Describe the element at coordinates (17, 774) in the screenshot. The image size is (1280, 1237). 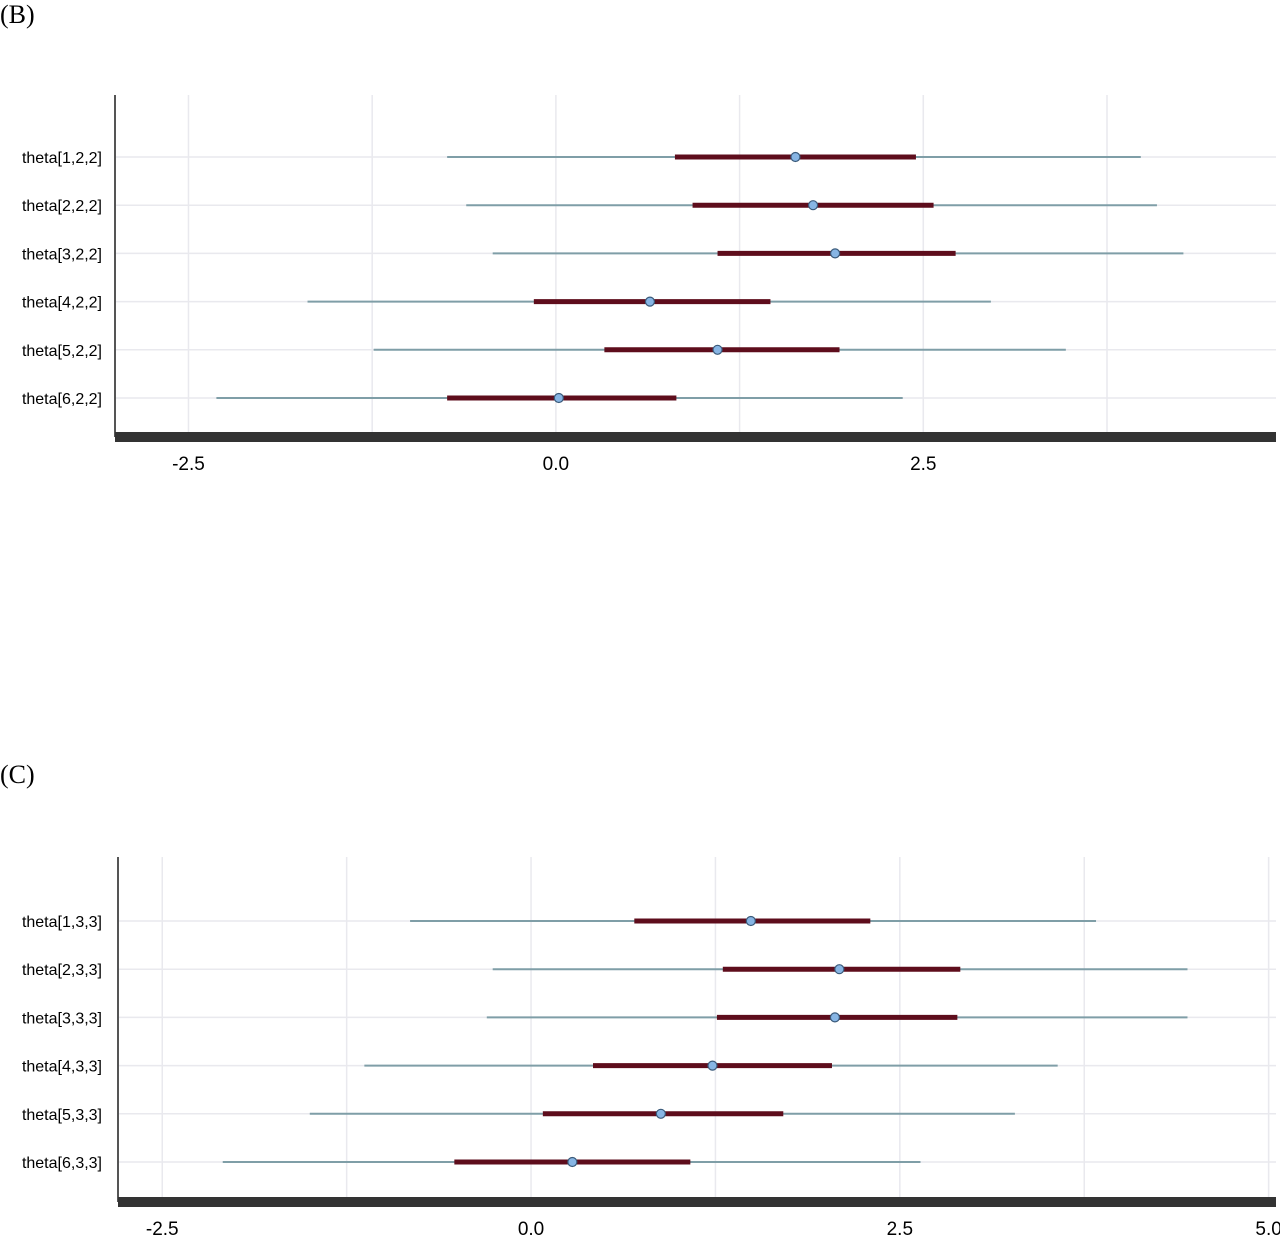
I see `panel-label-c: (C)` at that location.